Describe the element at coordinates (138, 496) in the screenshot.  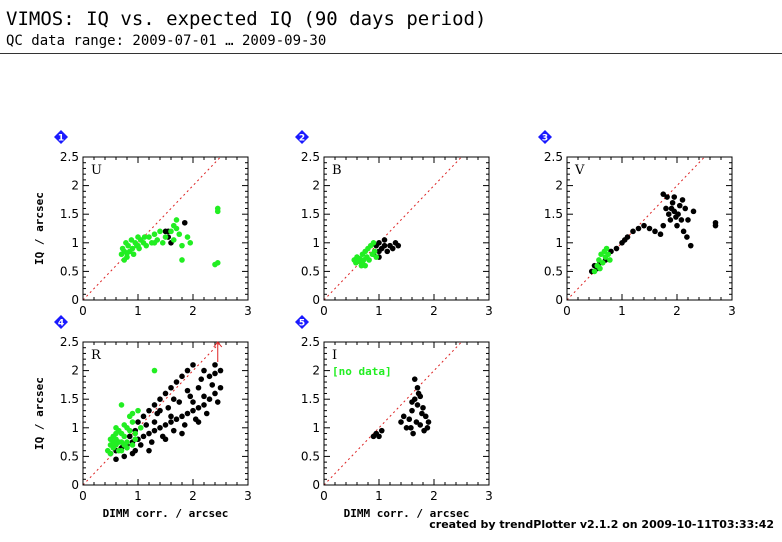
I see `x-tick-label: 1` at that location.